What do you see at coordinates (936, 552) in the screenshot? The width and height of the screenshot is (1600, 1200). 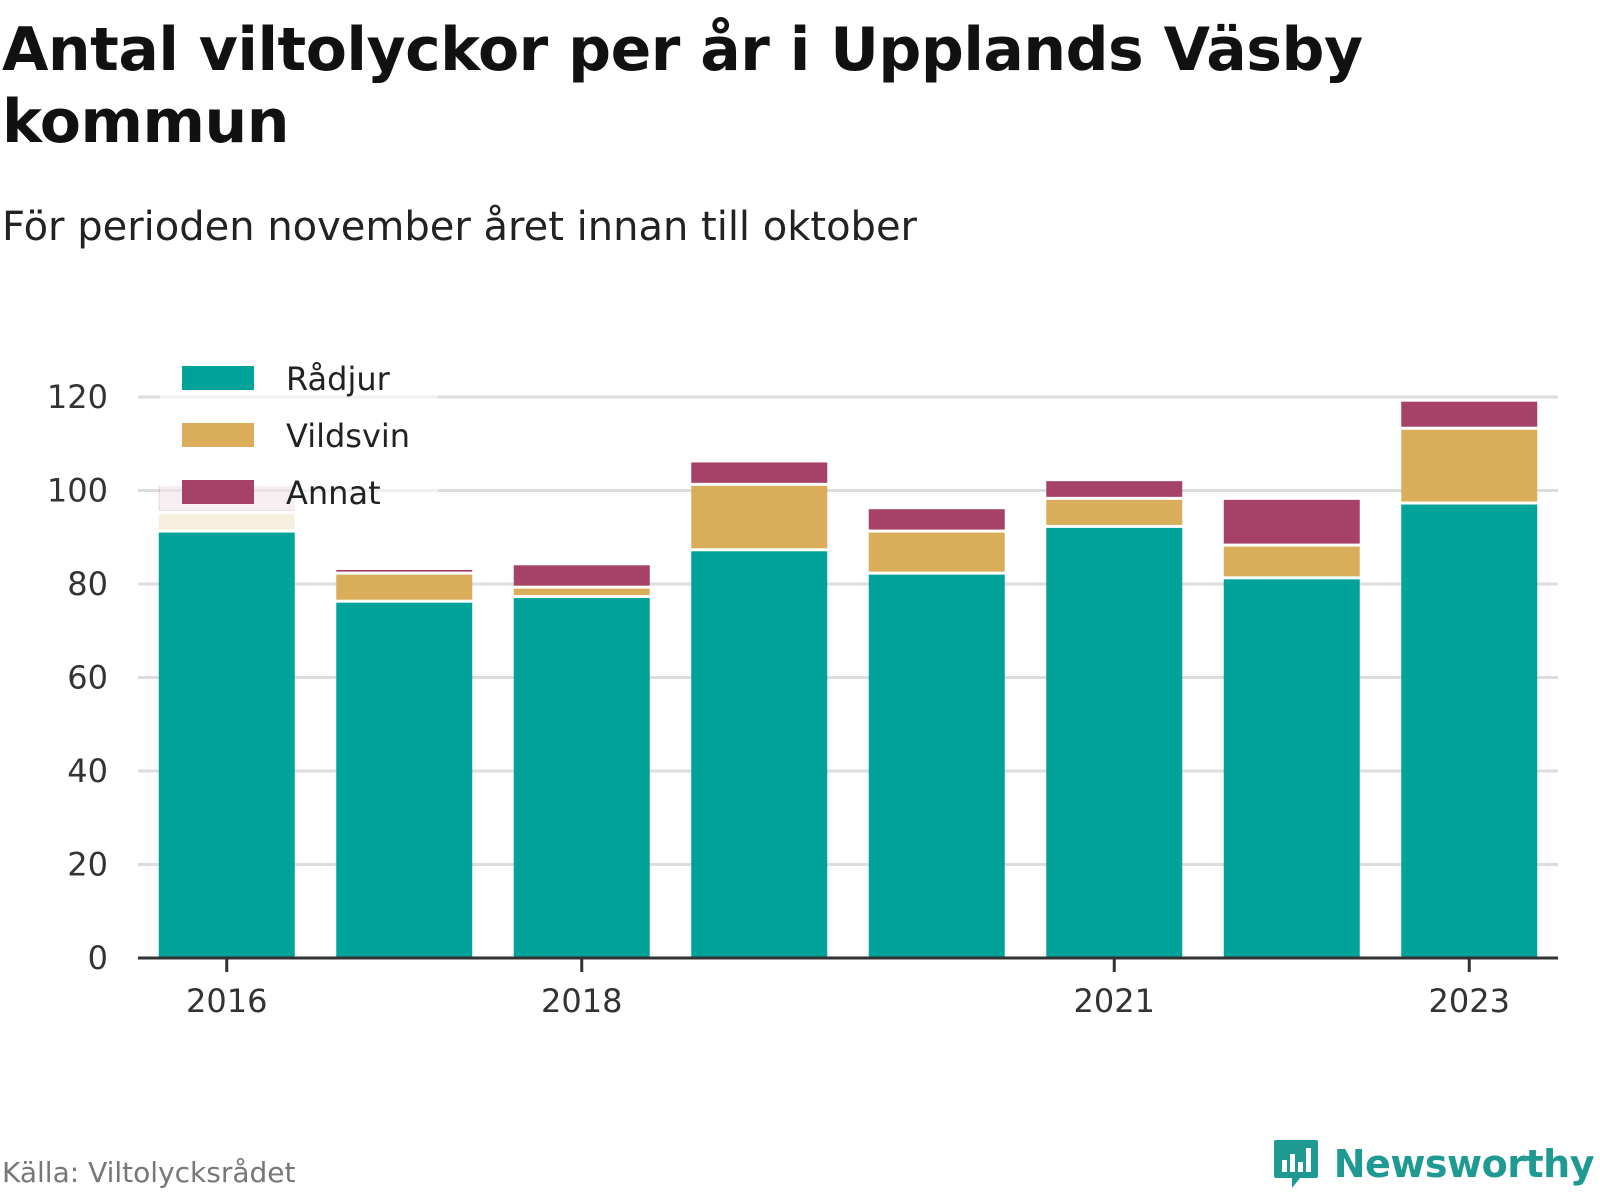 I see `bar-vildsvin-2020` at bounding box center [936, 552].